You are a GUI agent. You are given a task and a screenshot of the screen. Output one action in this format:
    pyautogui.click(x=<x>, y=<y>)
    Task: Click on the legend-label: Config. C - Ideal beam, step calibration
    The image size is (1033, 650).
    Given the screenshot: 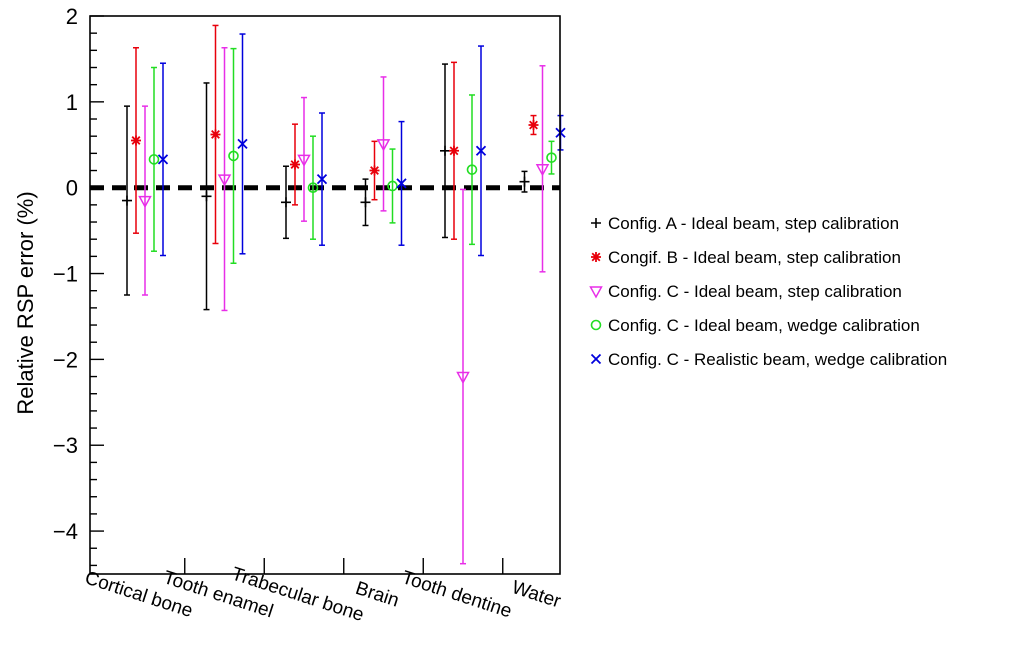 What is the action you would take?
    pyautogui.click(x=755, y=291)
    